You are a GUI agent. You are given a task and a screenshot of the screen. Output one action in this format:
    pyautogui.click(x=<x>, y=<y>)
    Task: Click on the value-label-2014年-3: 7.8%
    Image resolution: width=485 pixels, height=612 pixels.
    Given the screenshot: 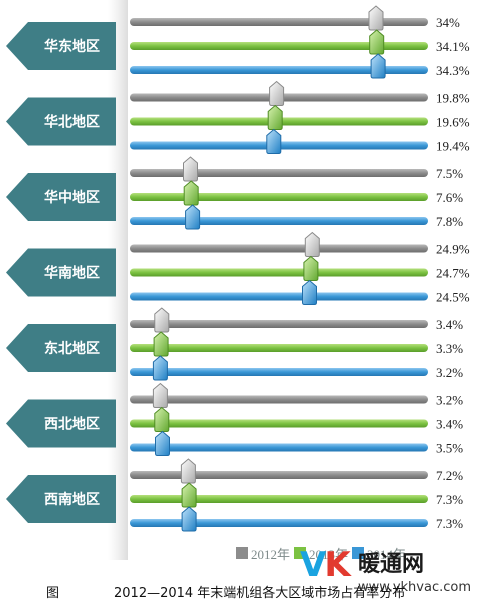 What is the action you would take?
    pyautogui.click(x=449, y=221)
    